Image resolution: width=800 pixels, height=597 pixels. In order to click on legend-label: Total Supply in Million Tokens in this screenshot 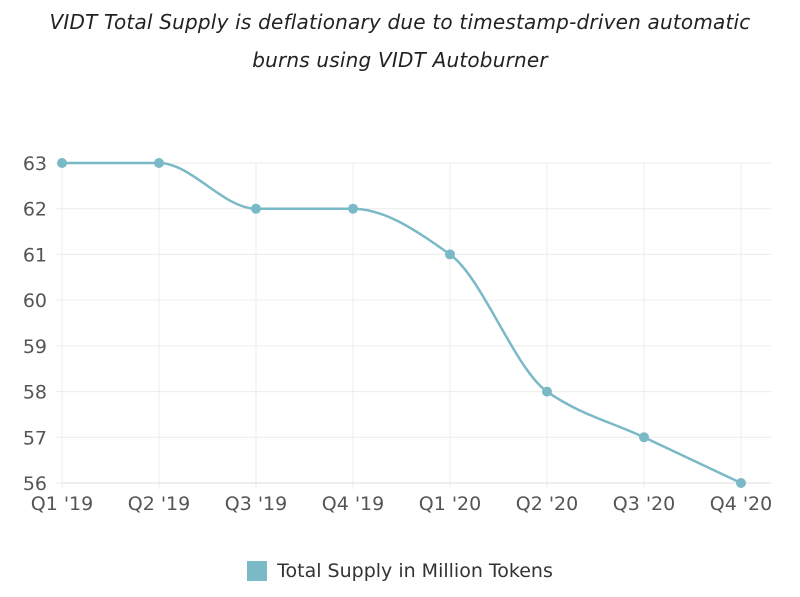, I will do `click(415, 571)`.